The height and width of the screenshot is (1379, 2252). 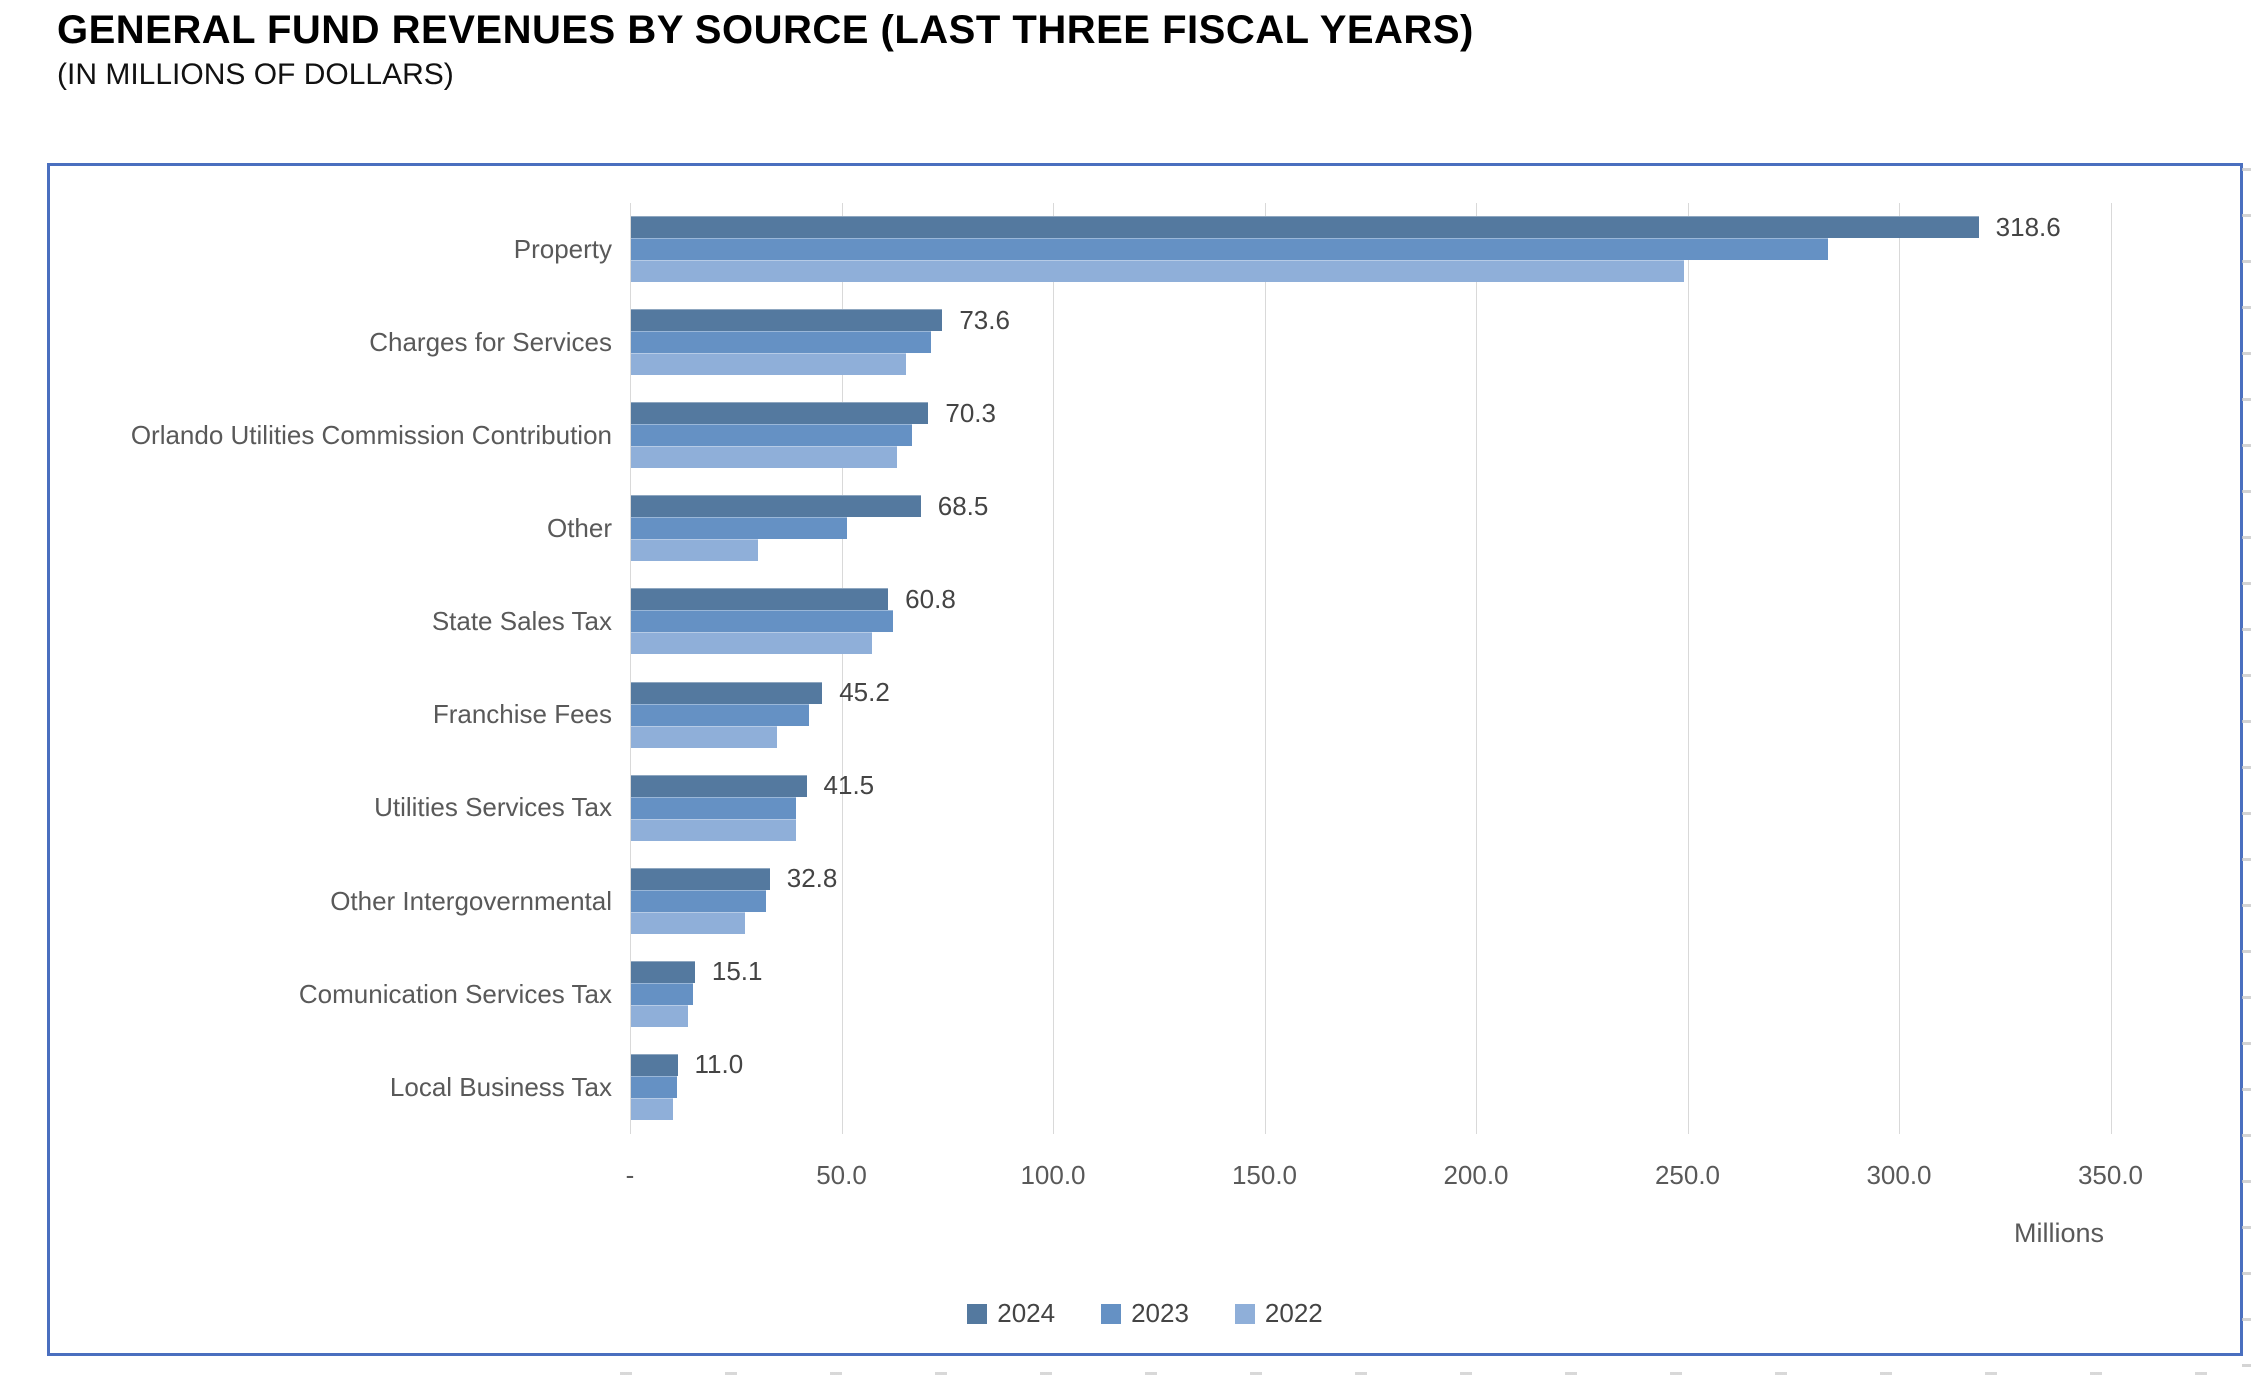 What do you see at coordinates (1026, 1313) in the screenshot?
I see `legend-label: 2024` at bounding box center [1026, 1313].